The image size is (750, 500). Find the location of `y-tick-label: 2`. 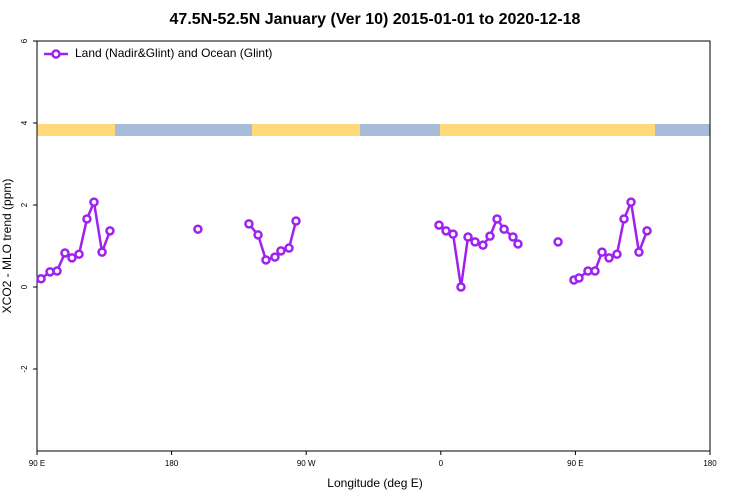

y-tick-label: 2 is located at coordinates (24, 204).